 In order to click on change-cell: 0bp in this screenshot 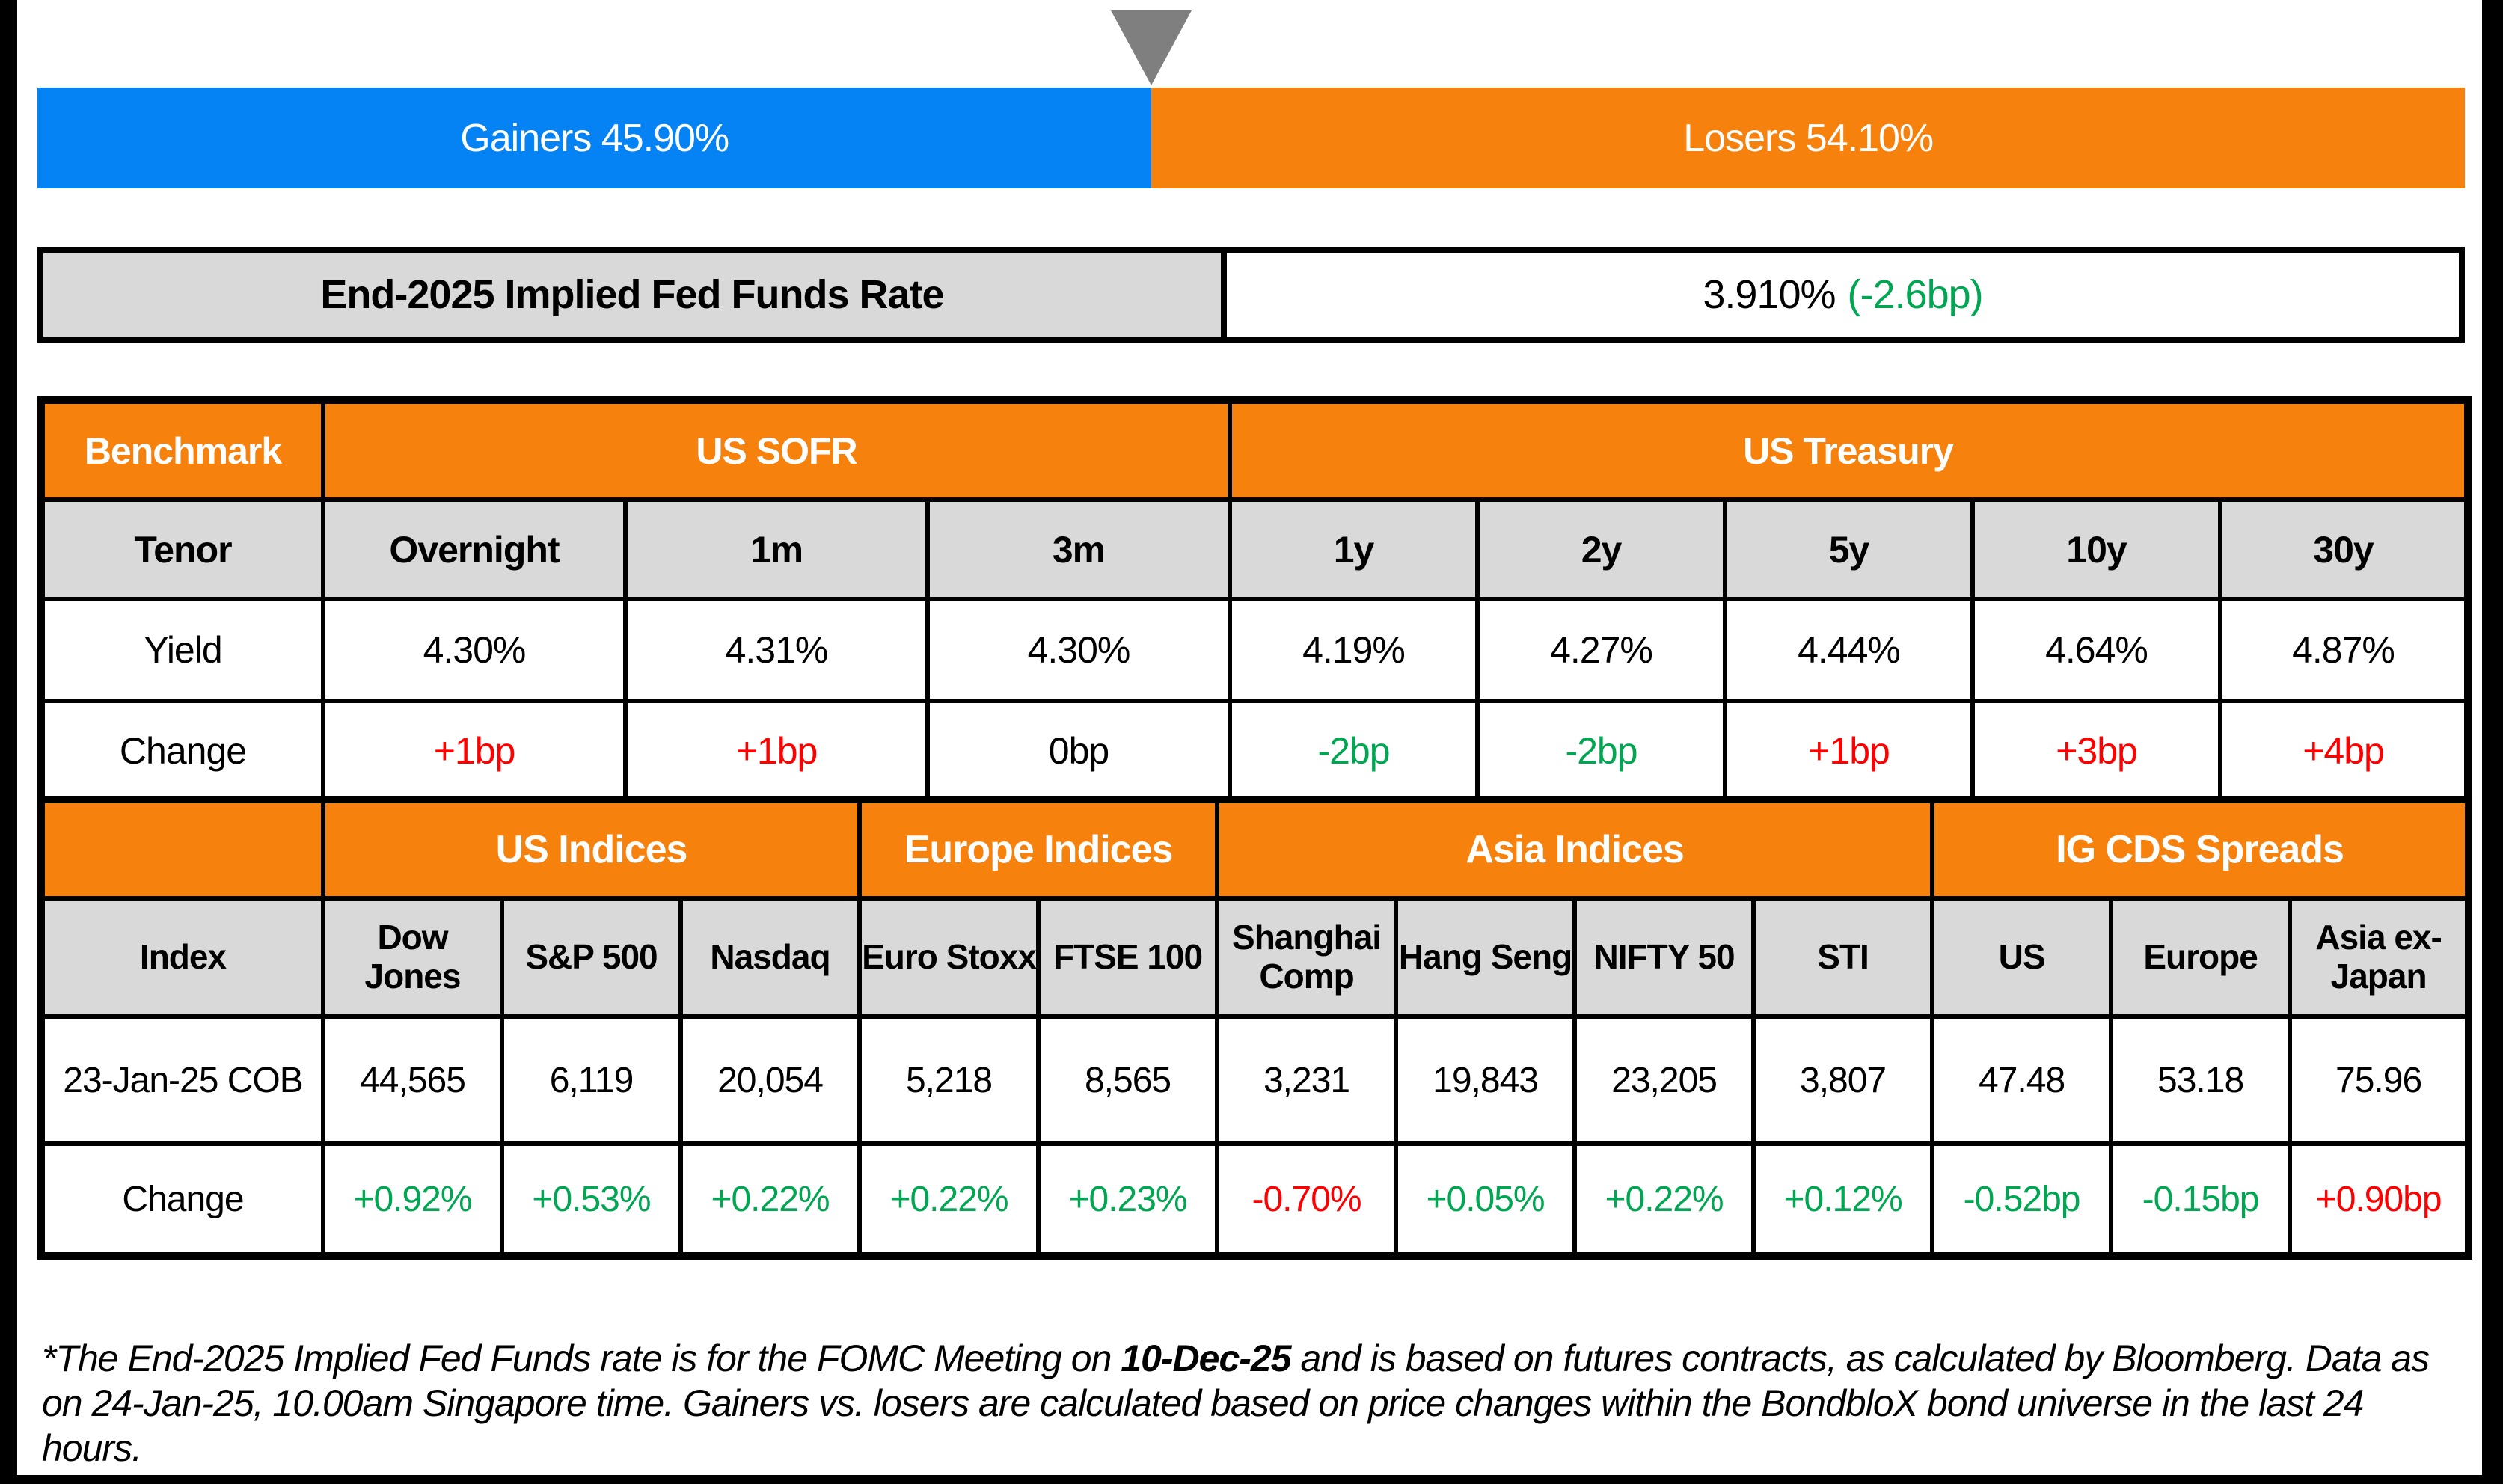, I will do `click(1079, 751)`.